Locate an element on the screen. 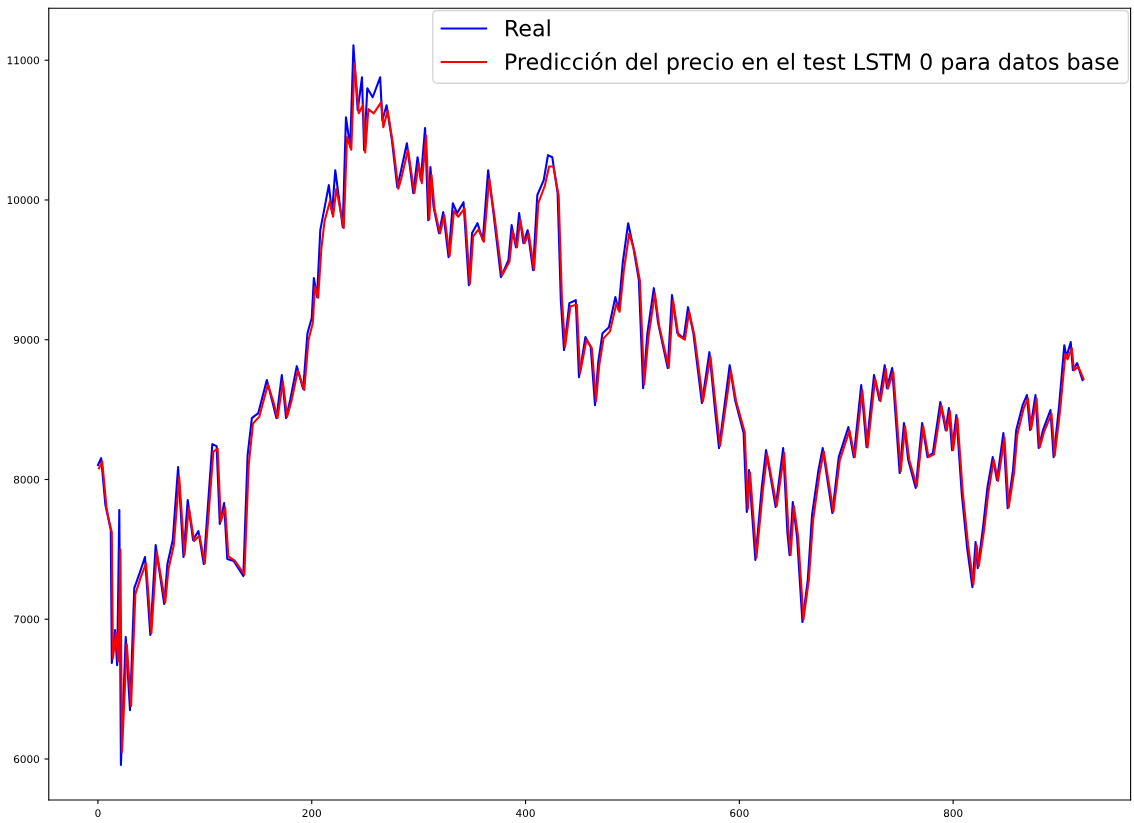 This screenshot has height=823, width=1134. x-tick-label: 200 is located at coordinates (311, 813).